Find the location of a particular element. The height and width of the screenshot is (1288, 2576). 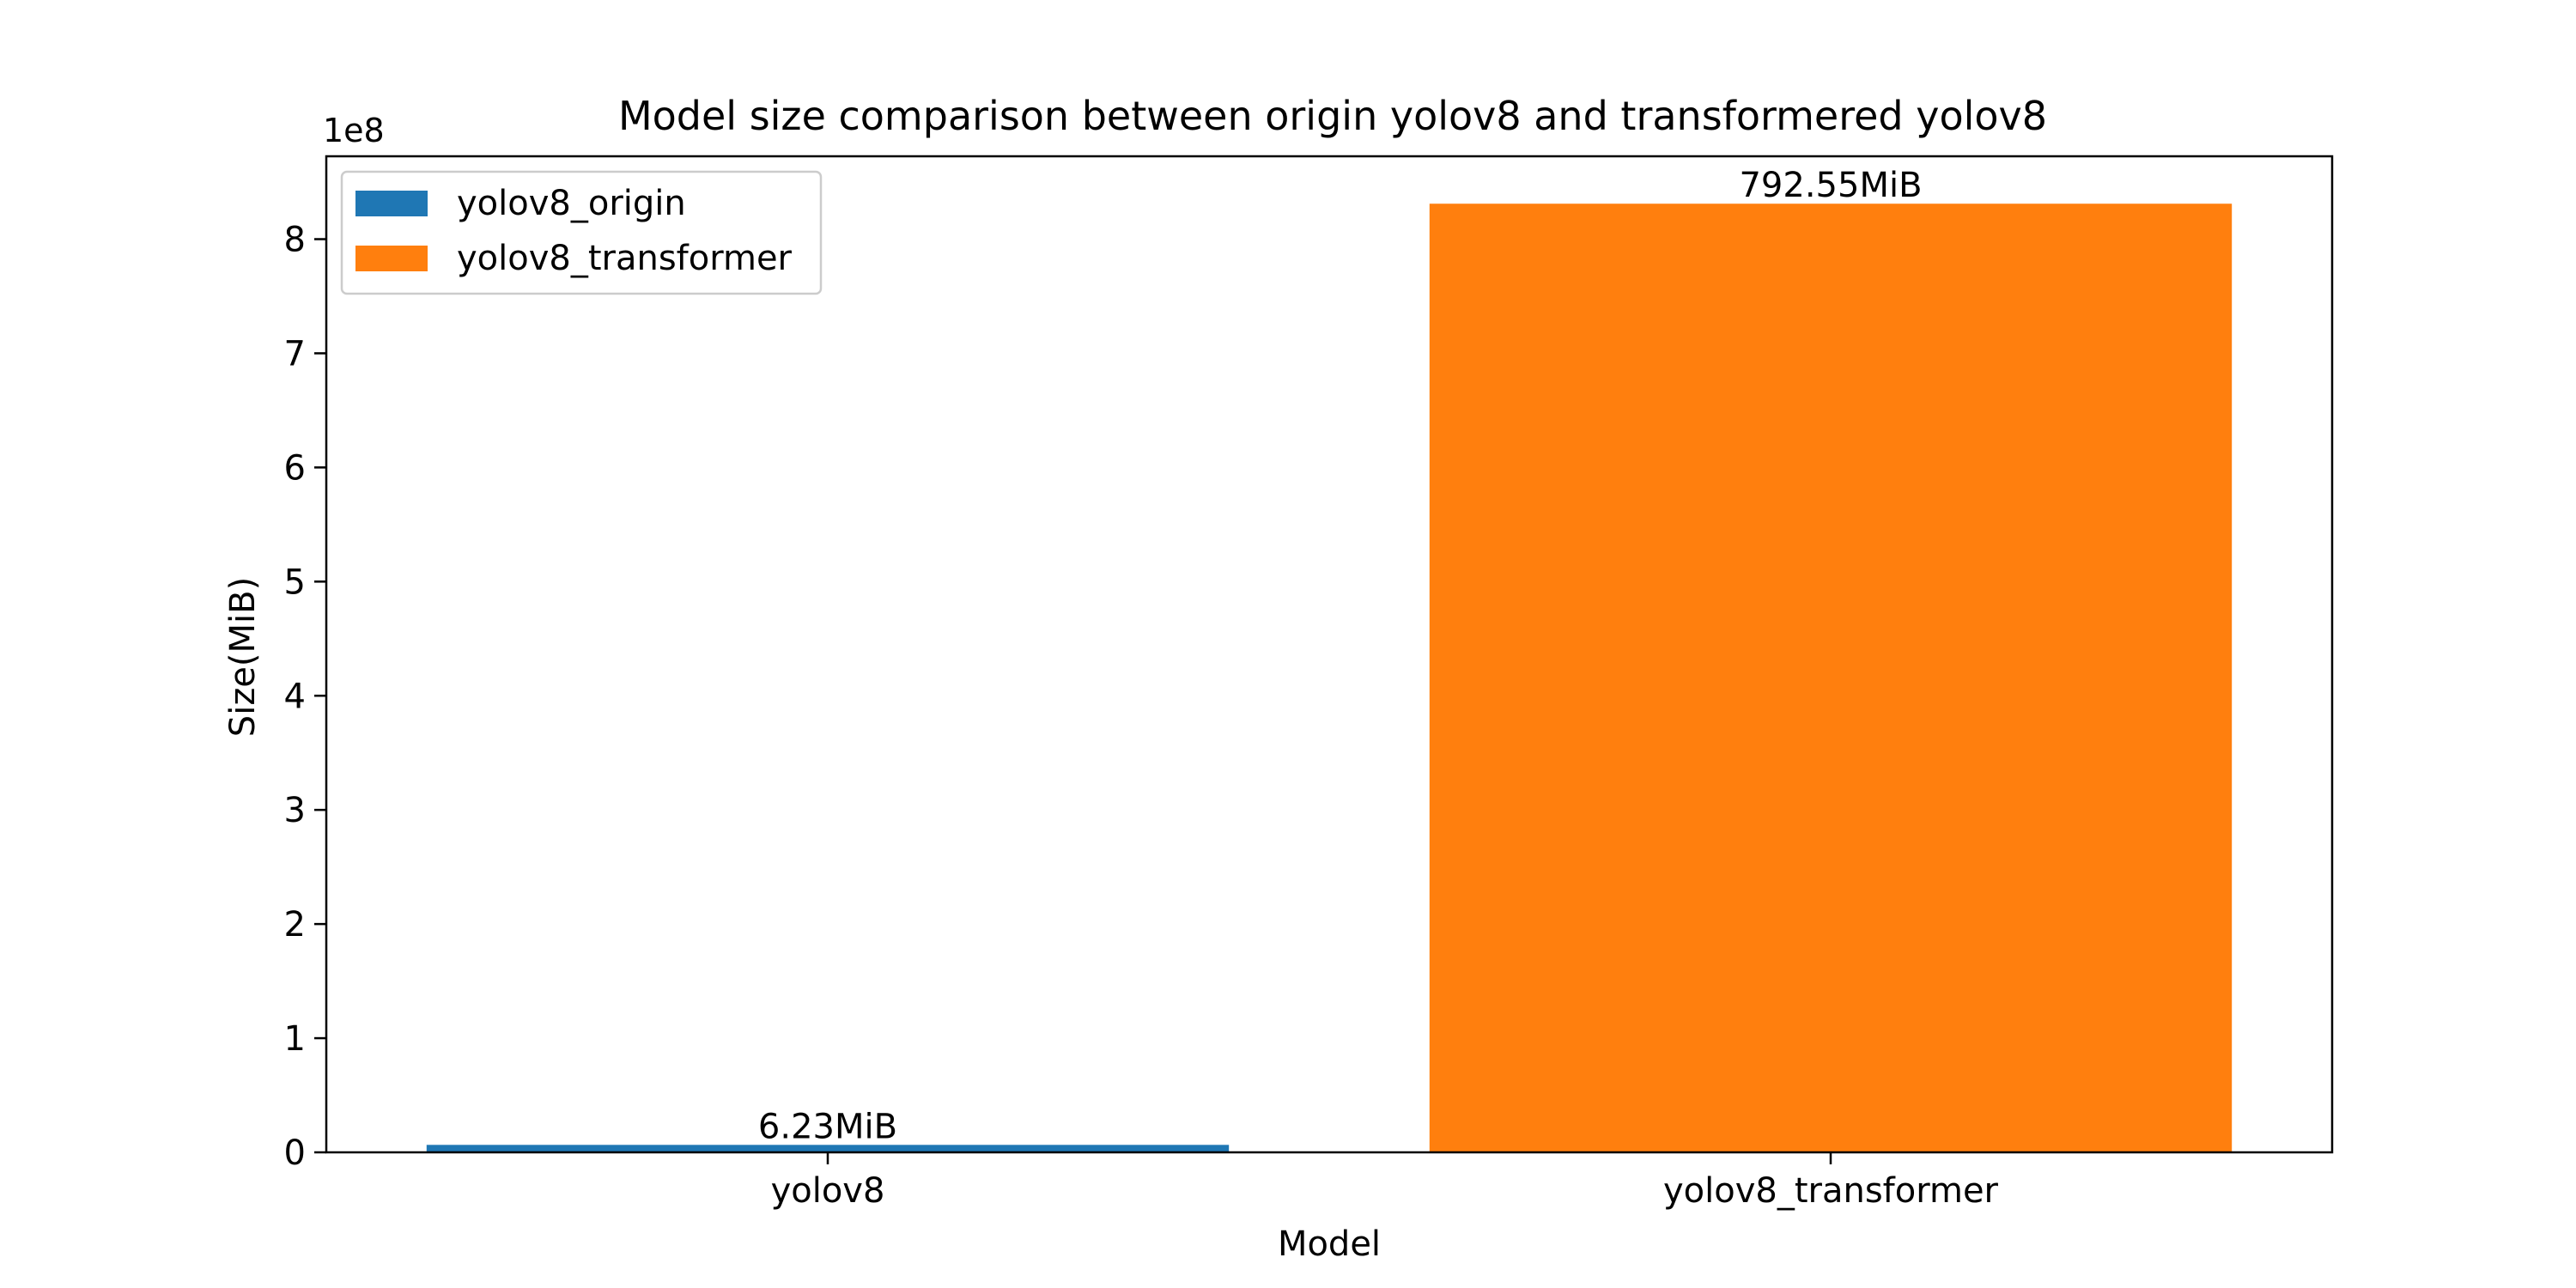

y-axis-ticks: 0 1 2 3 4 5 6 7 8 is located at coordinates (305, 697).